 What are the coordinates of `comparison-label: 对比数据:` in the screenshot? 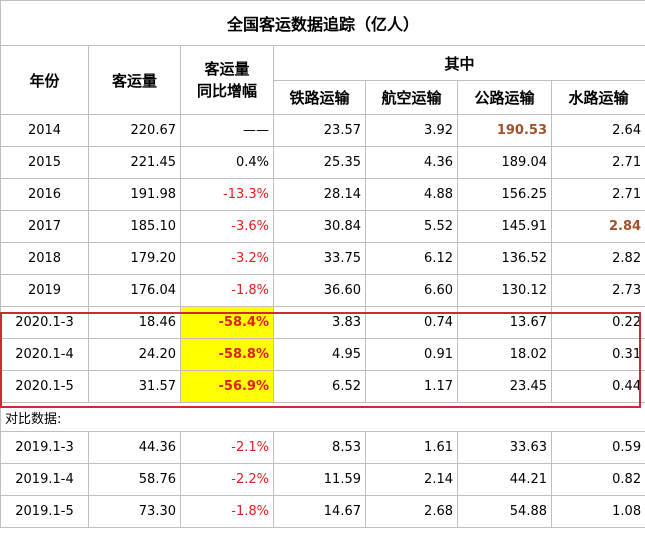 It's located at (322, 417).